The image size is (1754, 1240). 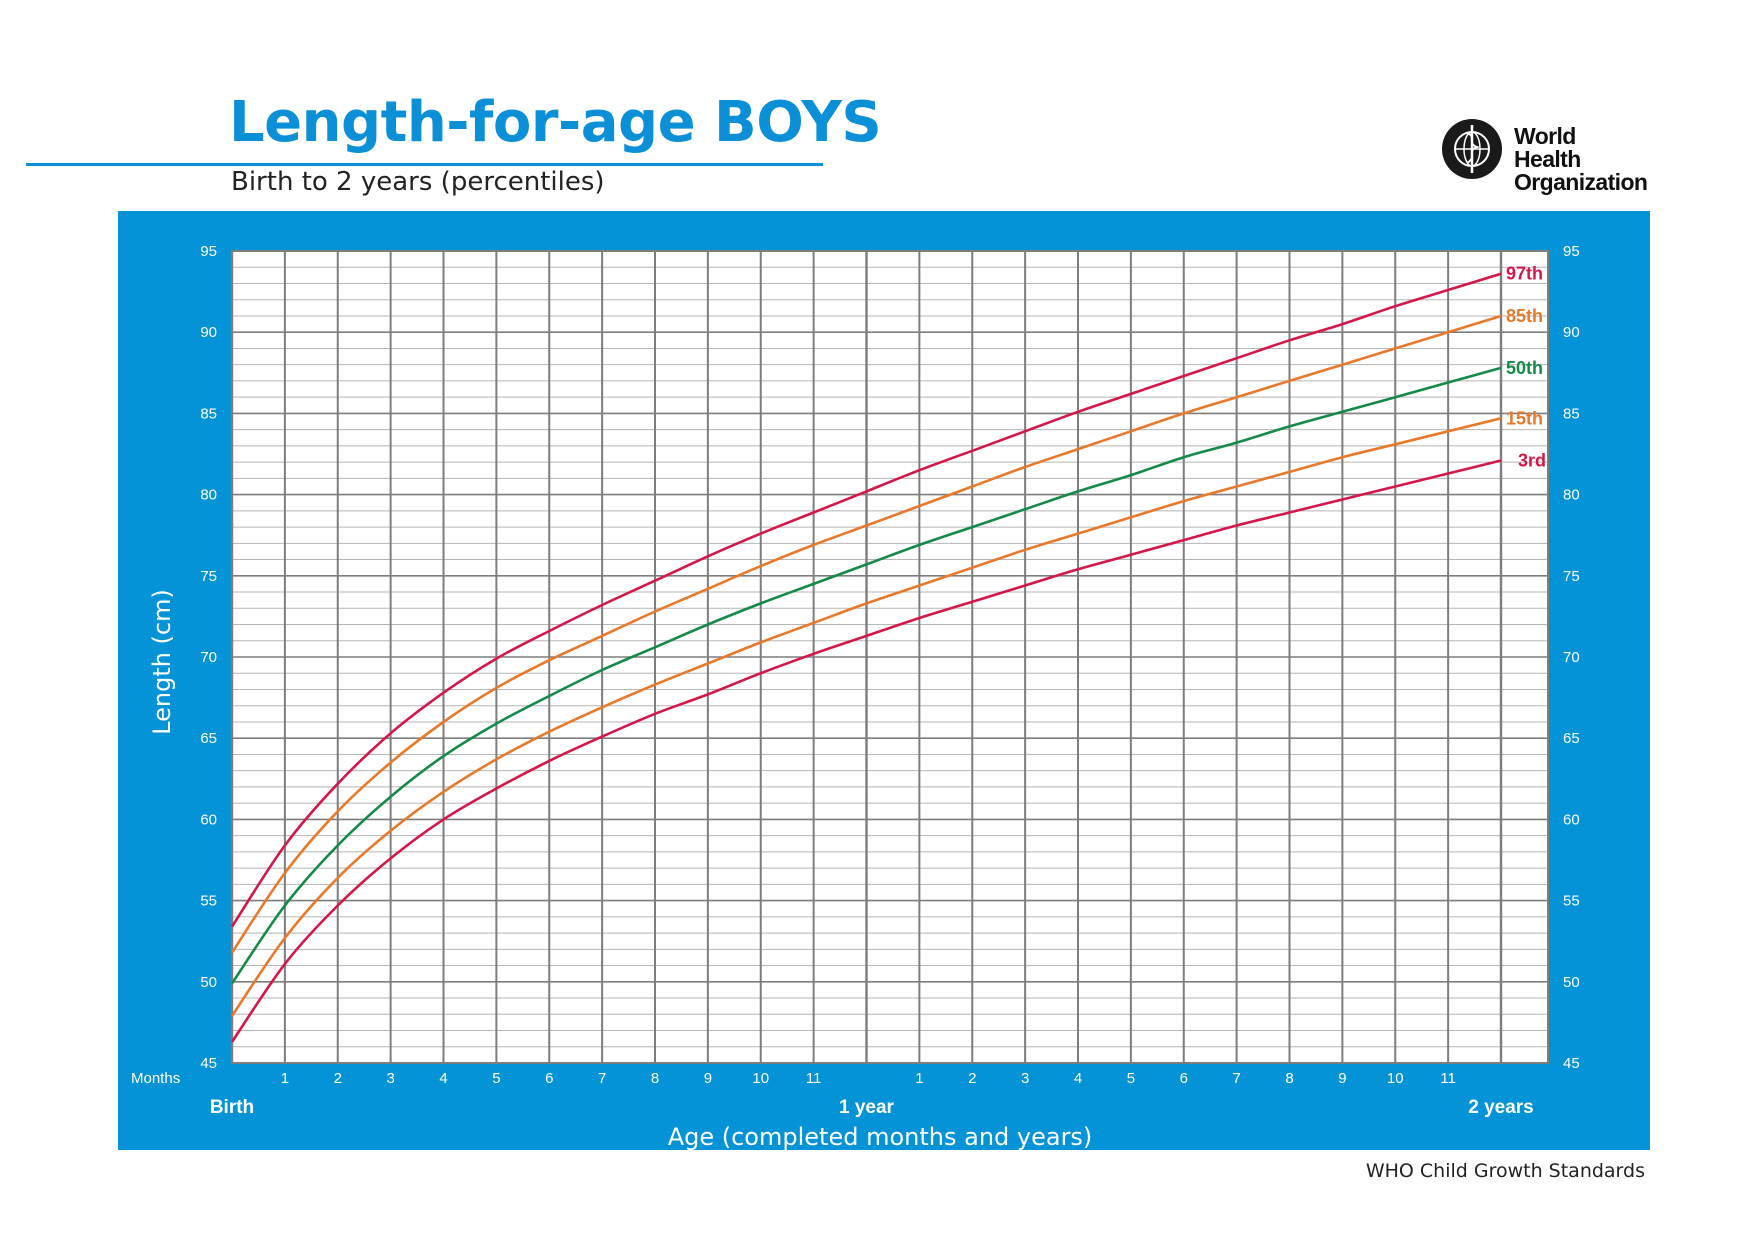 What do you see at coordinates (555, 122) in the screenshot?
I see `page-title: Length-for-age BOYS` at bounding box center [555, 122].